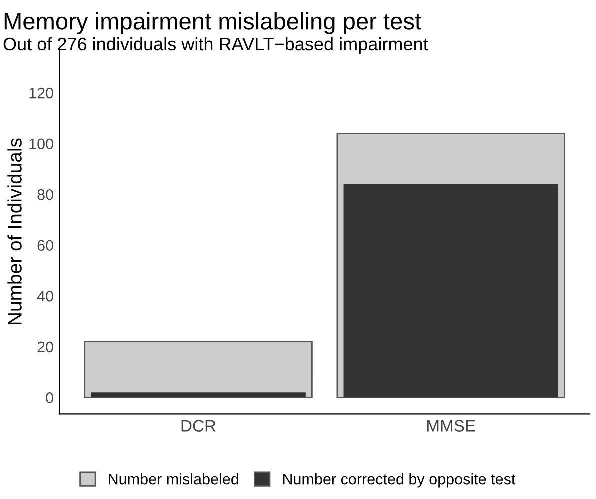 The width and height of the screenshot is (596, 499). Describe the element at coordinates (46, 347) in the screenshot. I see `y-tick-label: 20` at that location.